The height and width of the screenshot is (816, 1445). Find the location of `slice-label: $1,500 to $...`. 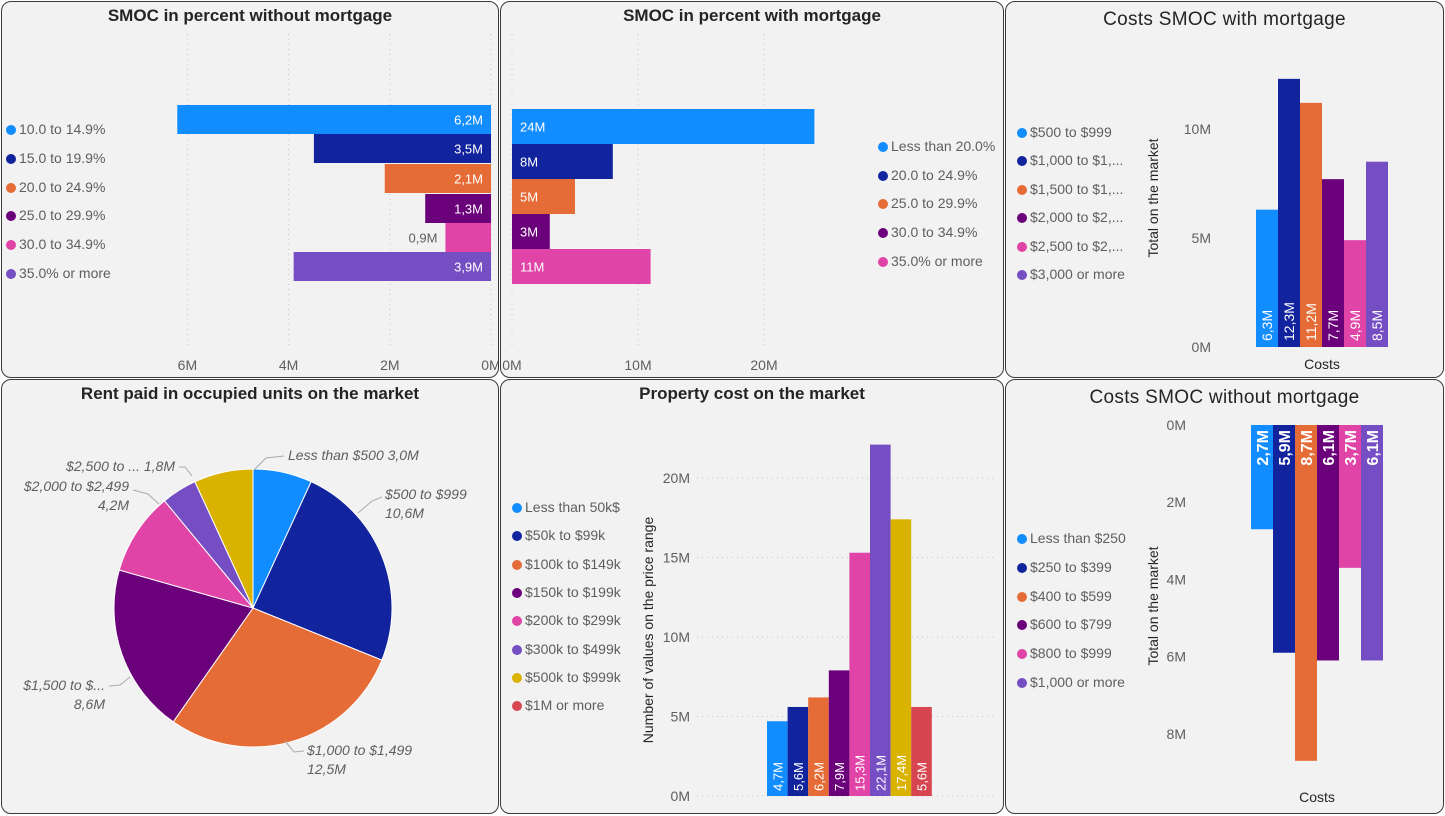

slice-label: $1,500 to $... is located at coordinates (63, 685).